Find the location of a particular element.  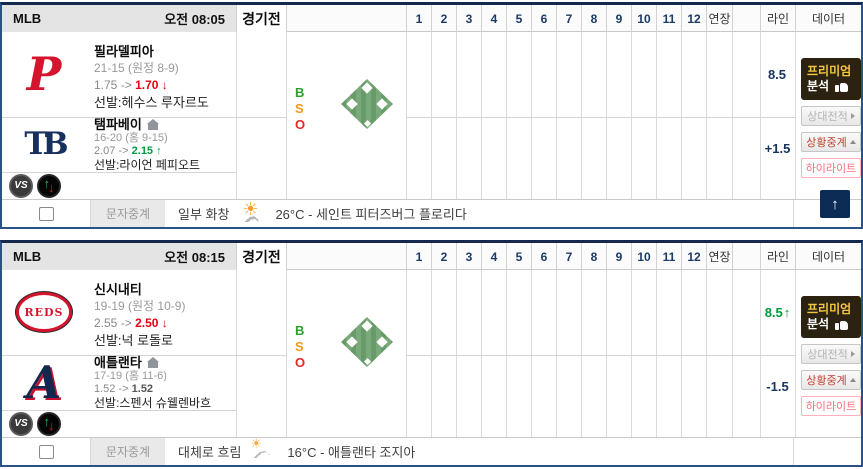

line-value-home: +1.5 is located at coordinates (777, 148).